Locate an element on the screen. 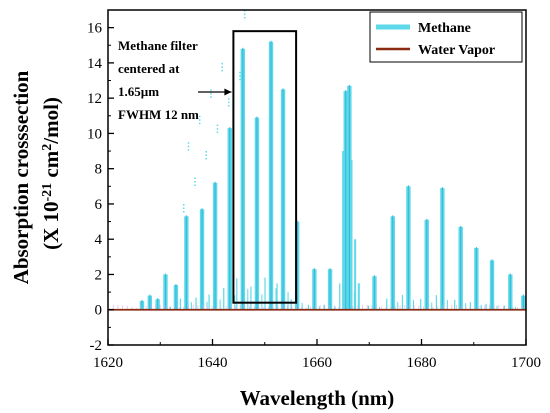  y-axis-label-units: (X 10-21 cm2/mol) is located at coordinates (51, 173).